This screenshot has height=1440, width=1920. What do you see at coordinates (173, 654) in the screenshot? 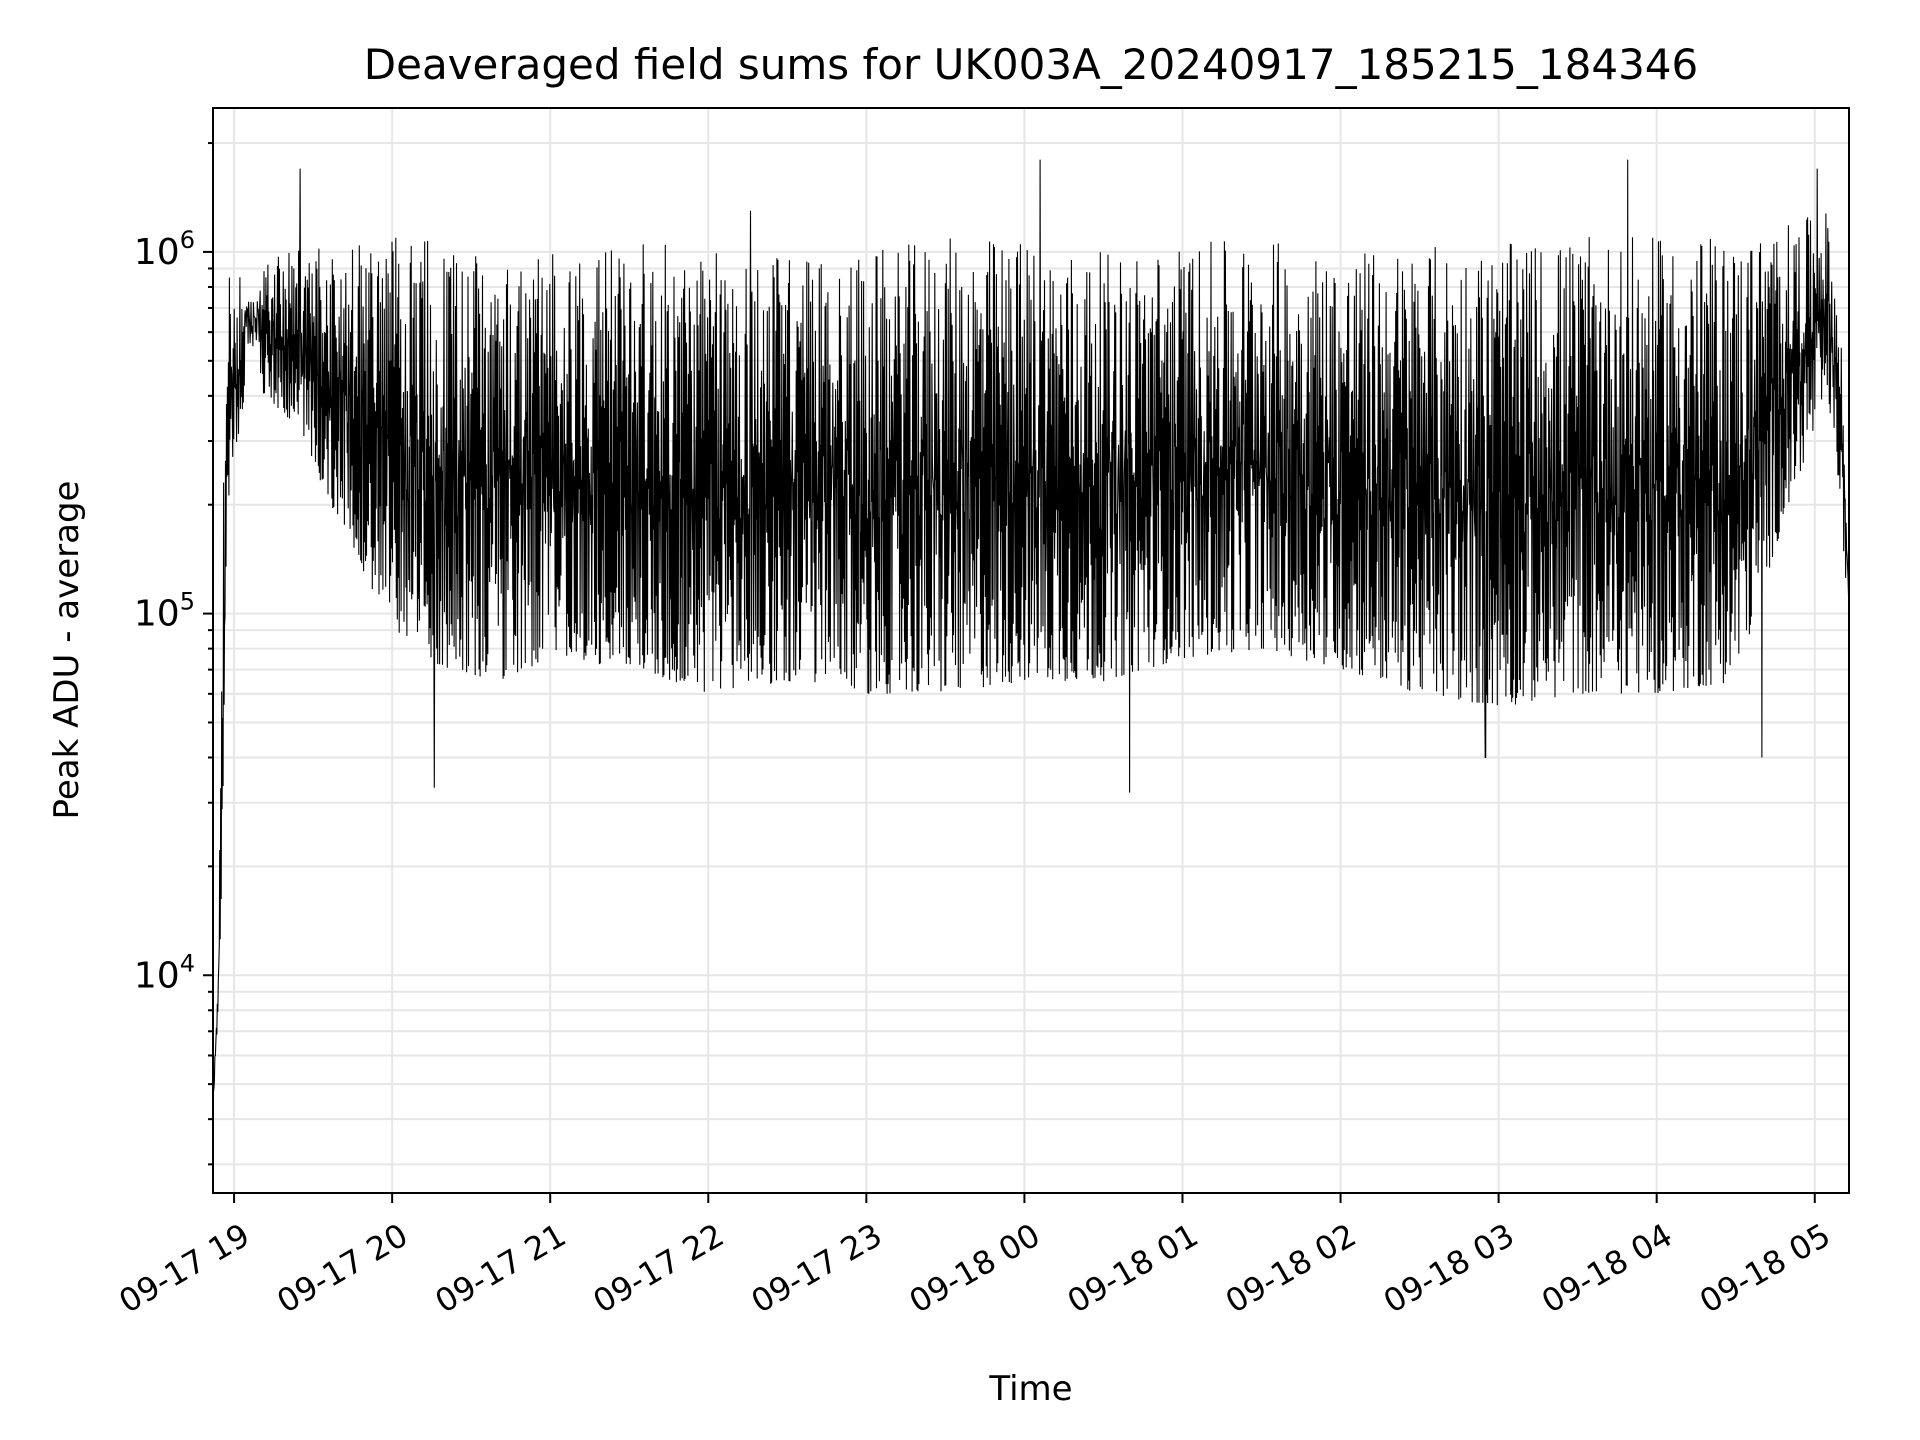
I see `y-axis-ticks: 10⁴ 10⁵ 10⁶` at bounding box center [173, 654].